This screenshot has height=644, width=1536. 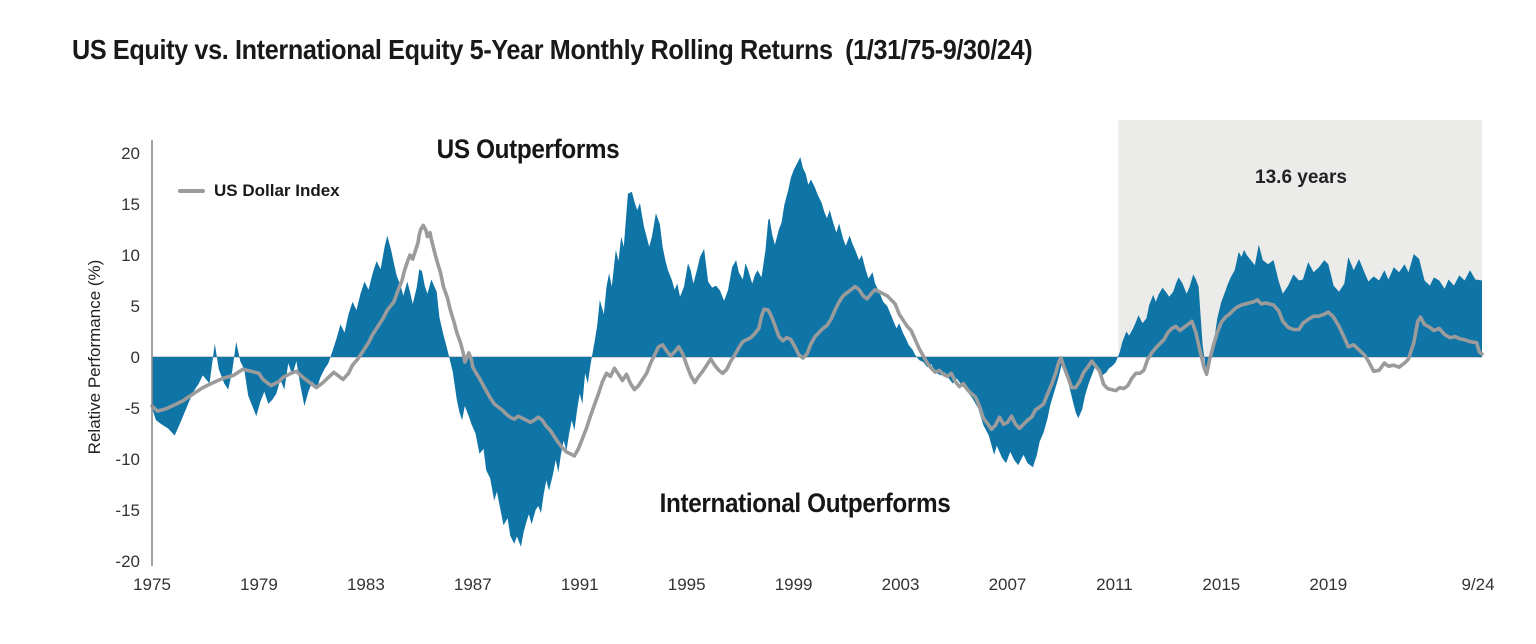 I want to click on usd-index-line-swatch, so click(x=191, y=191).